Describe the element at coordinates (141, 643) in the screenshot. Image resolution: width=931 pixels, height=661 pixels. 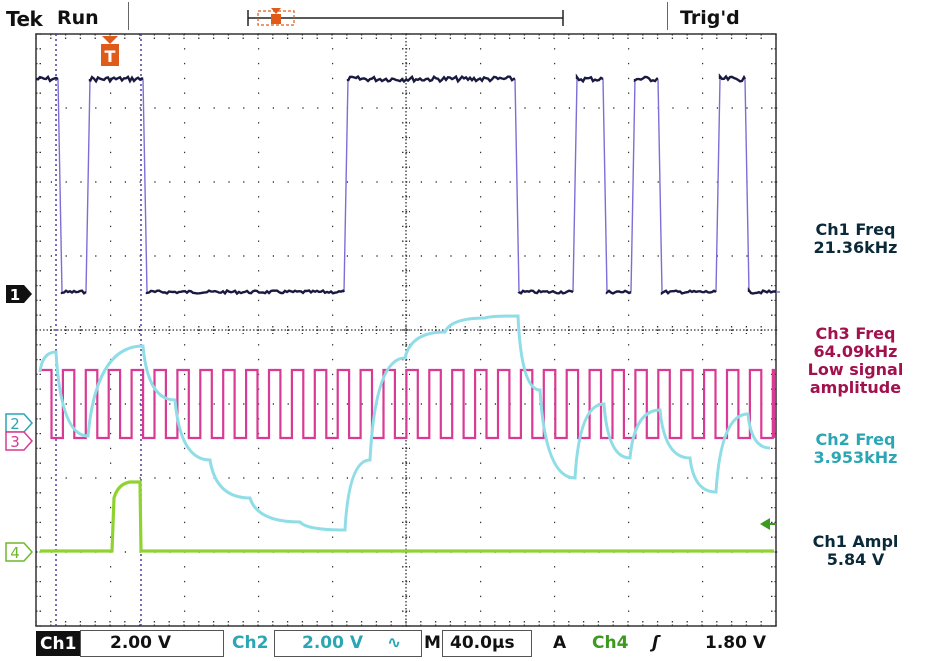
I see `ch1-scale: 2.00 V` at that location.